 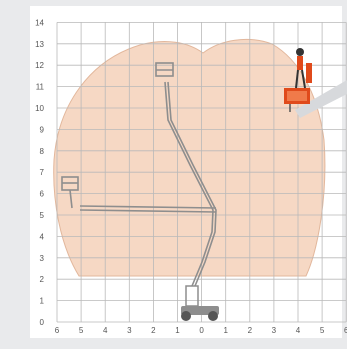 I want to click on machine-base, so click(x=200, y=303).